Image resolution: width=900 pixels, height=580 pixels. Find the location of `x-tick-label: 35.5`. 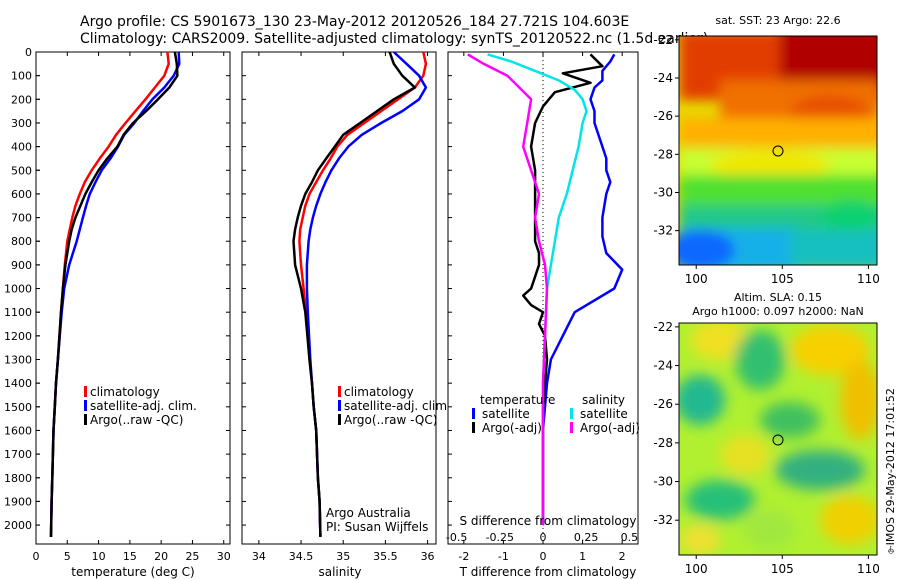

x-tick-label: 35.5 is located at coordinates (385, 556).